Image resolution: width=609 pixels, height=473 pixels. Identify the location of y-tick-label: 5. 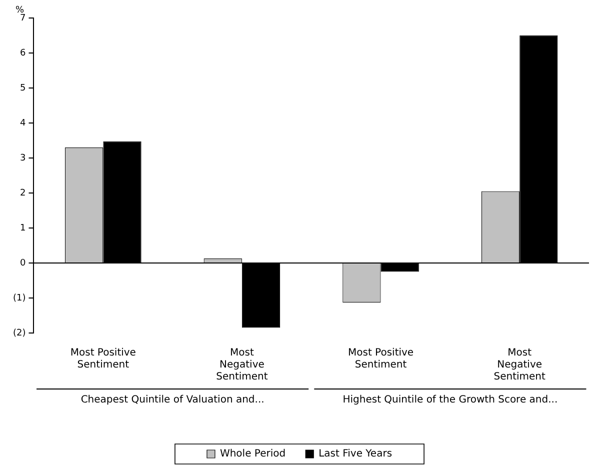
(23, 88).